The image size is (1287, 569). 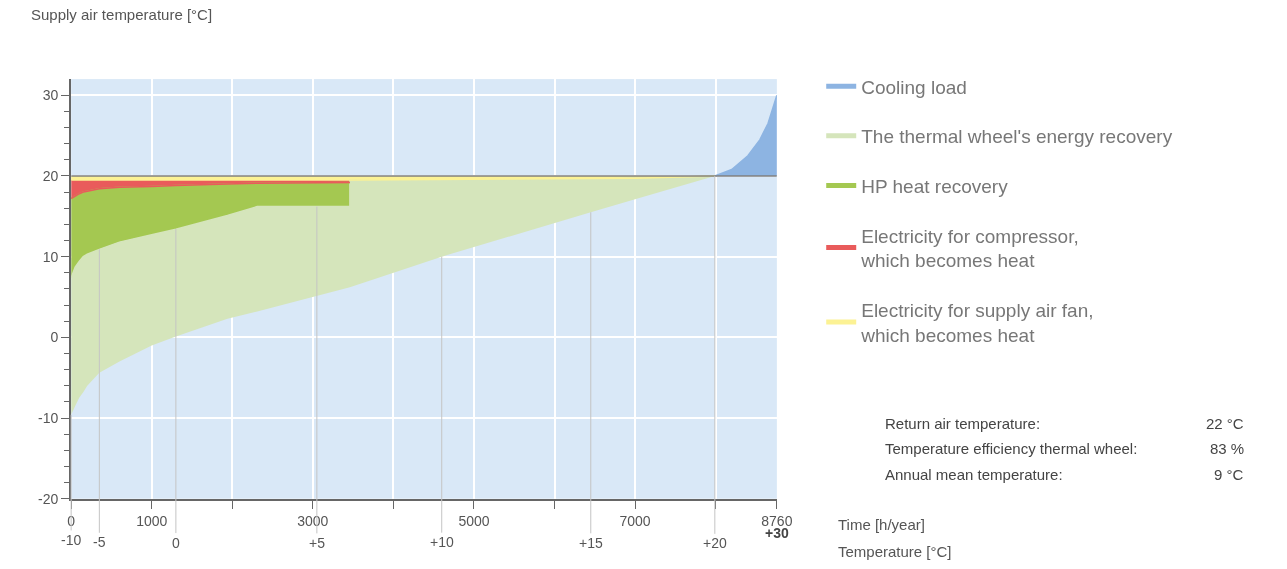 I want to click on y-tick-label: 10, so click(x=50, y=256).